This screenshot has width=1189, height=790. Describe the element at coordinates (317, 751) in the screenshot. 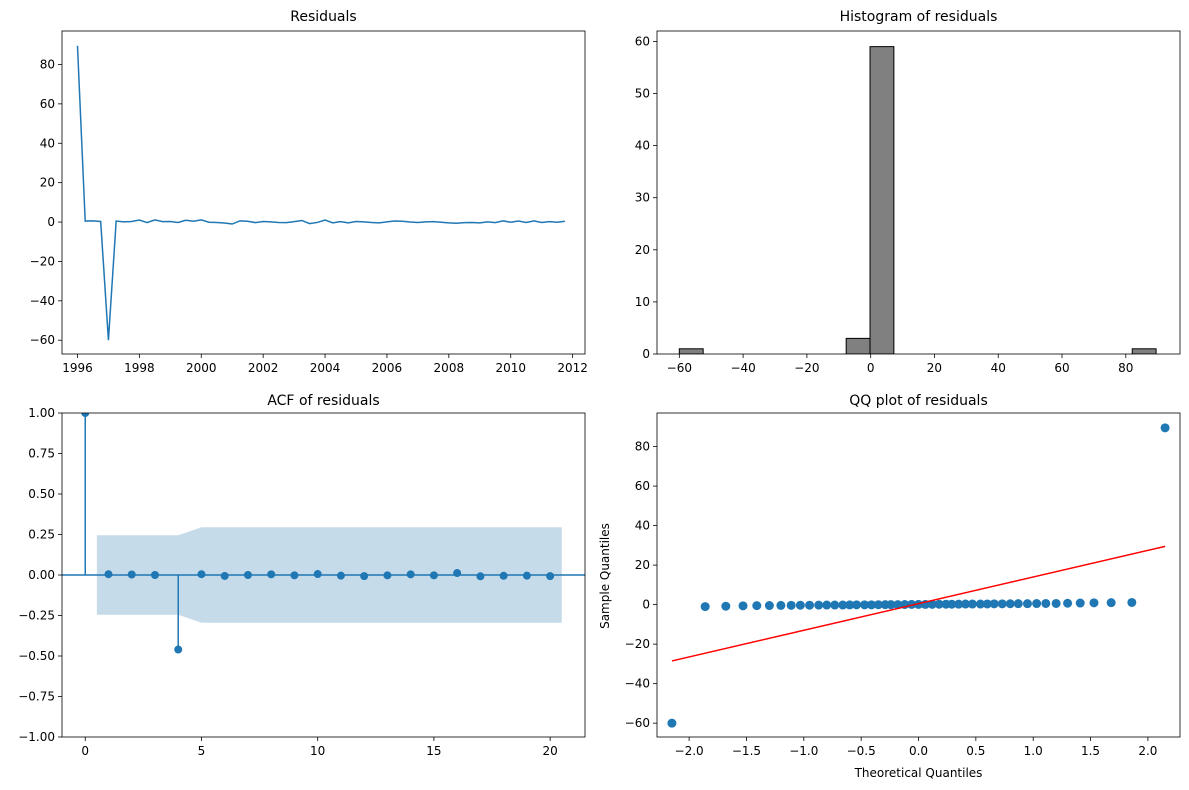

I see `acf-xtick-label: 10` at that location.